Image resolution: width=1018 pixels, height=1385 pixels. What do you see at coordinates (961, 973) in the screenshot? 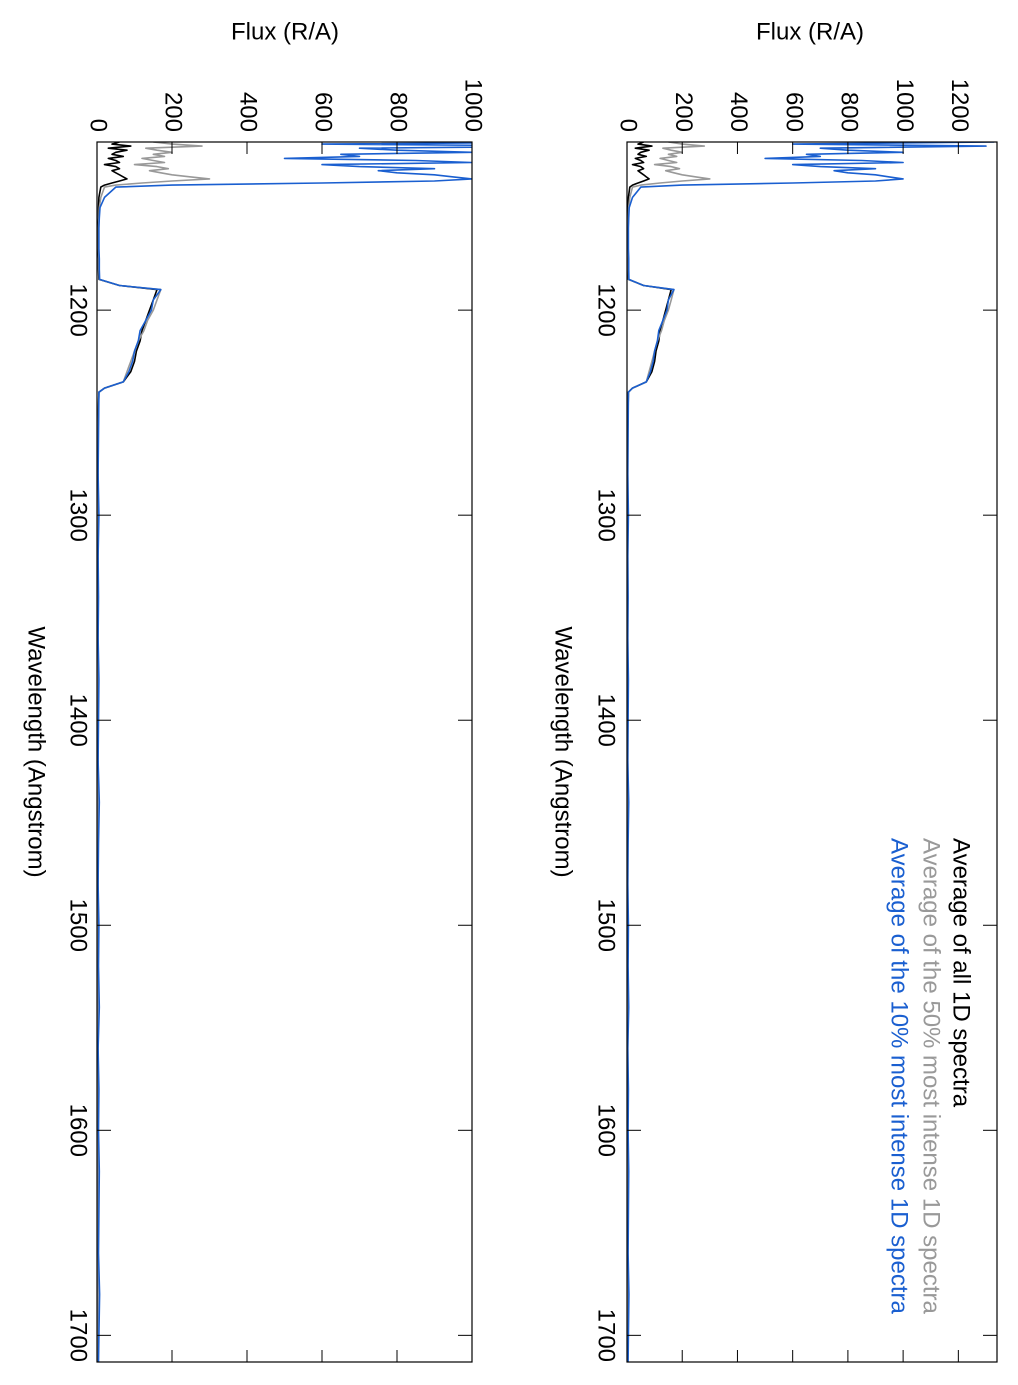
I see `legend-entry: Average of all 1D spectra` at bounding box center [961, 973].